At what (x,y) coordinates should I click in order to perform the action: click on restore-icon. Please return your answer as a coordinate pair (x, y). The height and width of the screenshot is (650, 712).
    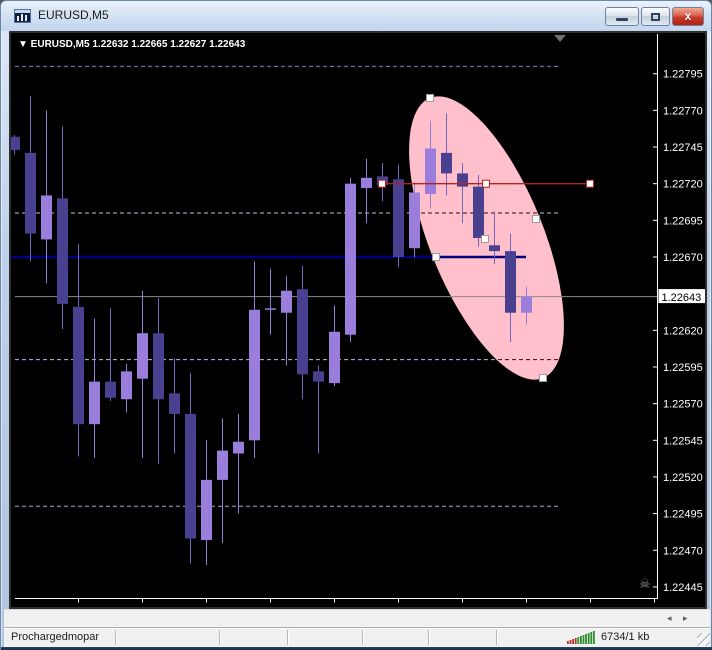
    Looking at the image, I should click on (655, 17).